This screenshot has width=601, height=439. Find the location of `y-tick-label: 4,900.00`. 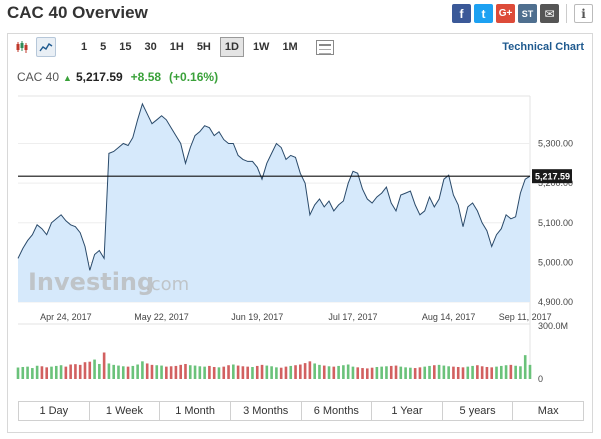

y-tick-label: 4,900.00 is located at coordinates (555, 302).